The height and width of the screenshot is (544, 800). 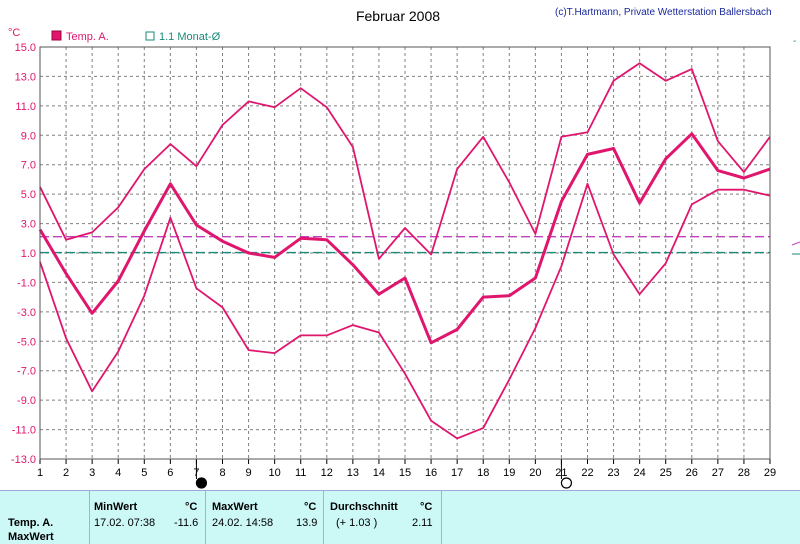 I want to click on x-tick-label: 29, so click(x=770, y=473).